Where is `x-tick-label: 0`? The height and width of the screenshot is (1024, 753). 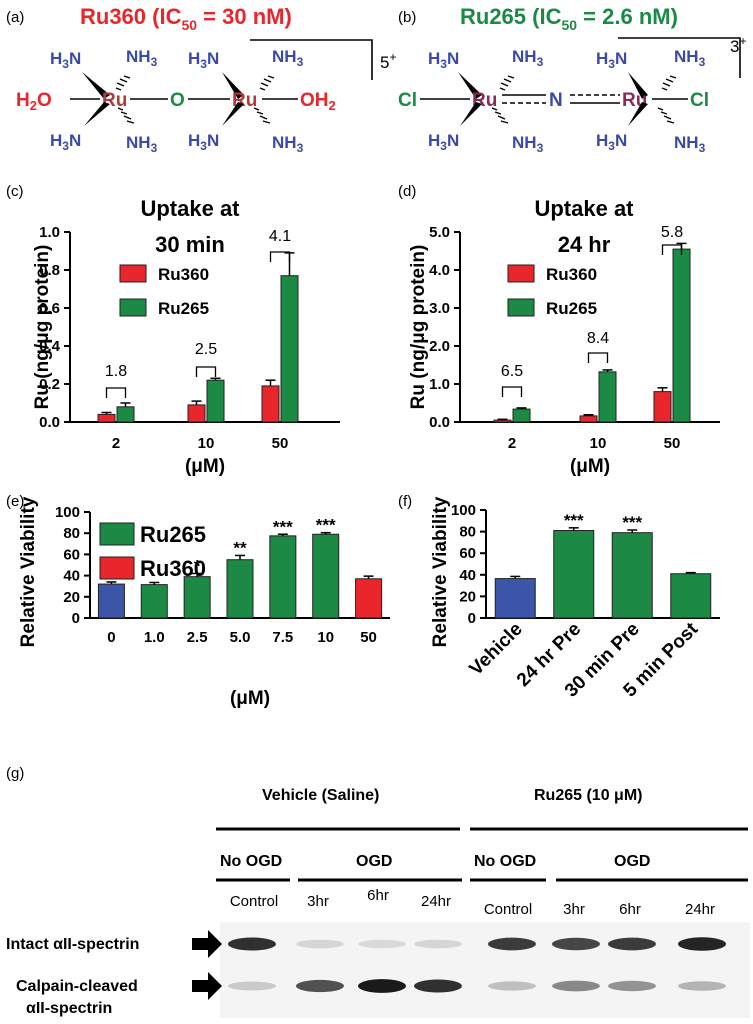
x-tick-label: 0 is located at coordinates (111, 637).